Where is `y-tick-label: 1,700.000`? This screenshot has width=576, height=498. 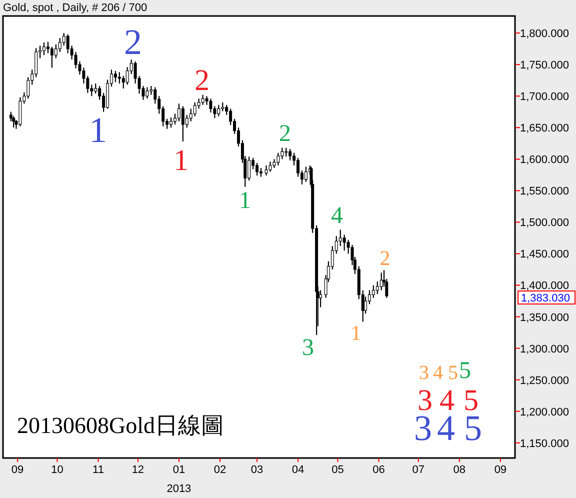
y-tick-label: 1,700.000 is located at coordinates (544, 97).